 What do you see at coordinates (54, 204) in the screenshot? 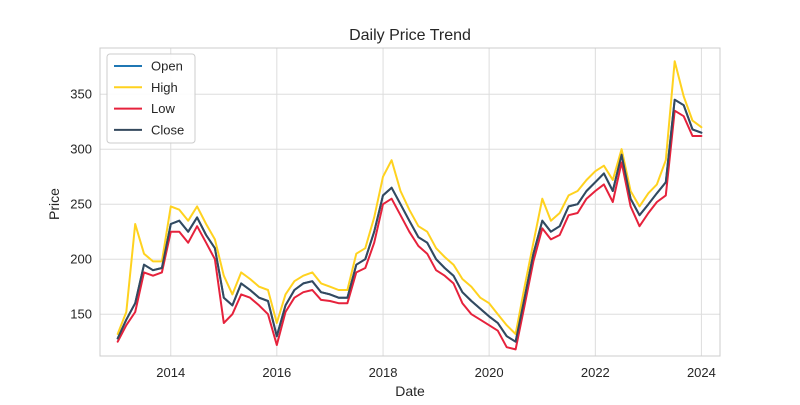
I see `y-axis-label: Price` at bounding box center [54, 204].